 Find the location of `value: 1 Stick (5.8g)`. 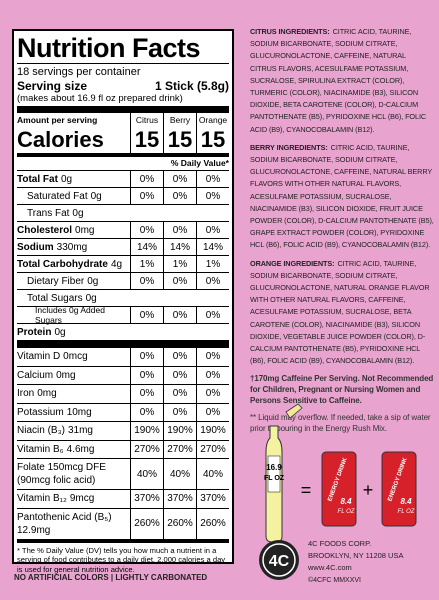

value: 1 Stick (5.8g) is located at coordinates (191, 86).